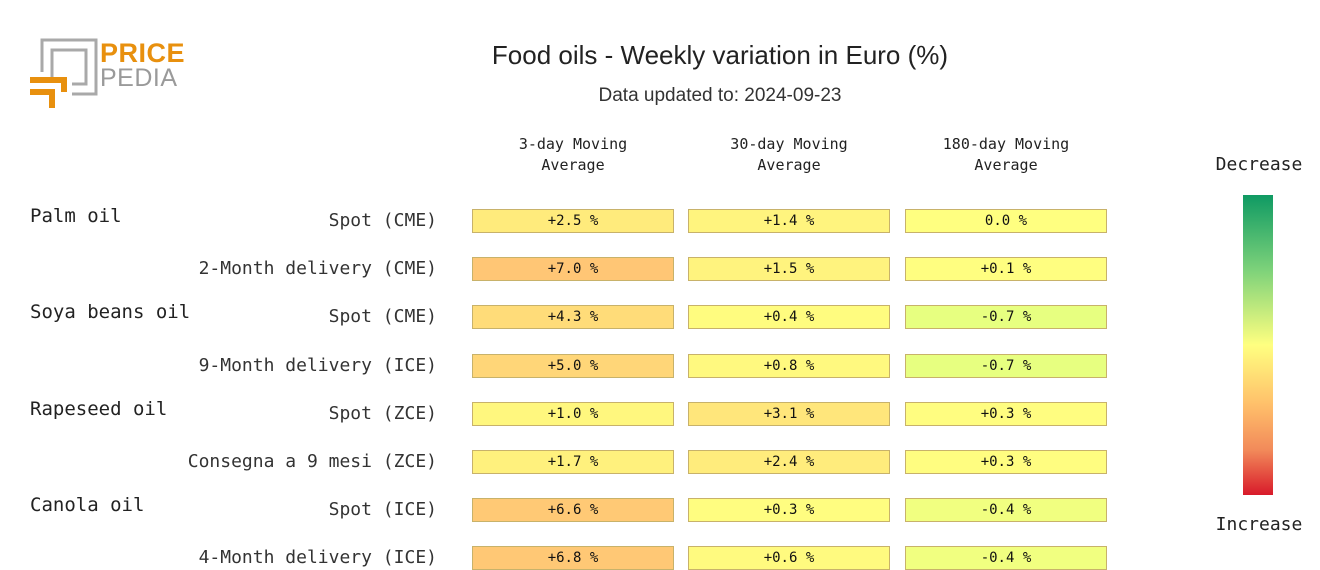 The image size is (1320, 570). I want to click on group-label: Canola oil, so click(87, 505).